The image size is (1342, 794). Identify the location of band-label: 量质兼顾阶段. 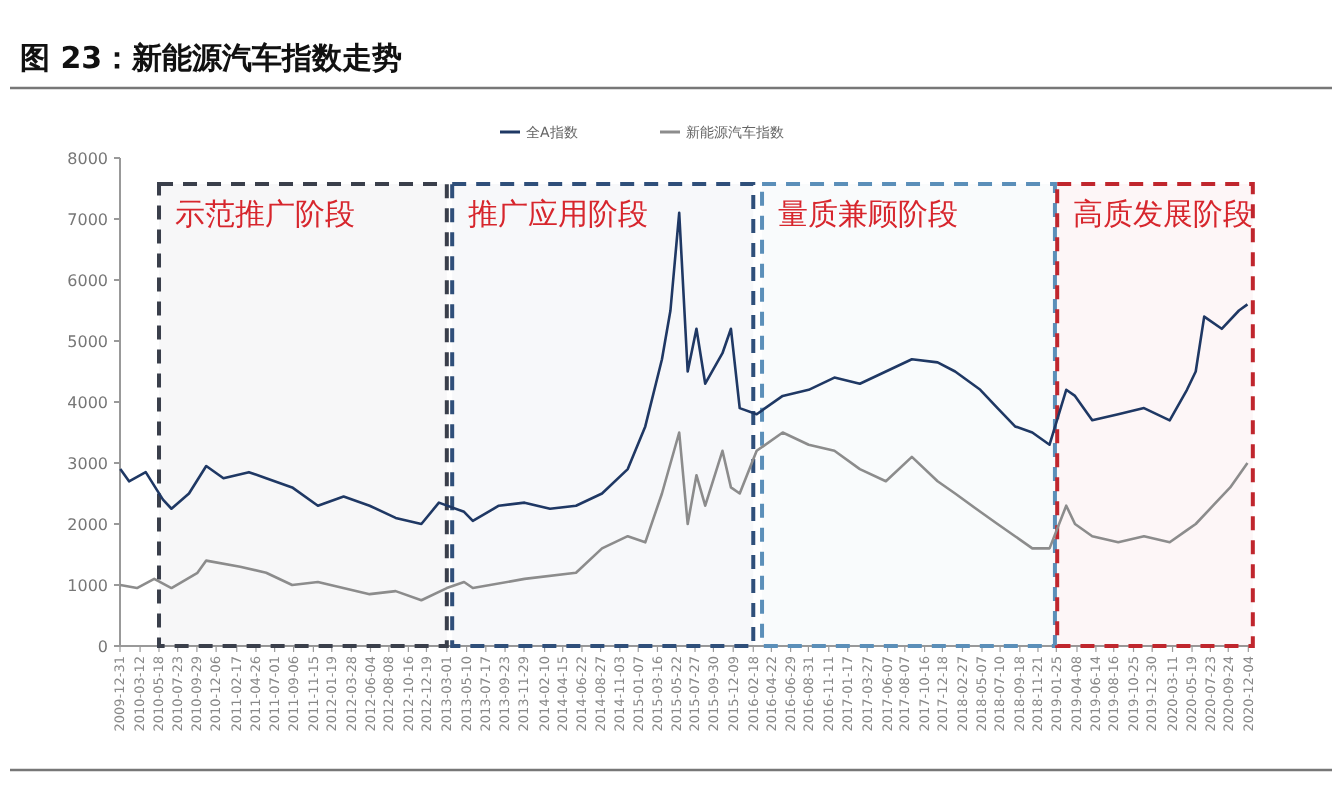
(868, 214).